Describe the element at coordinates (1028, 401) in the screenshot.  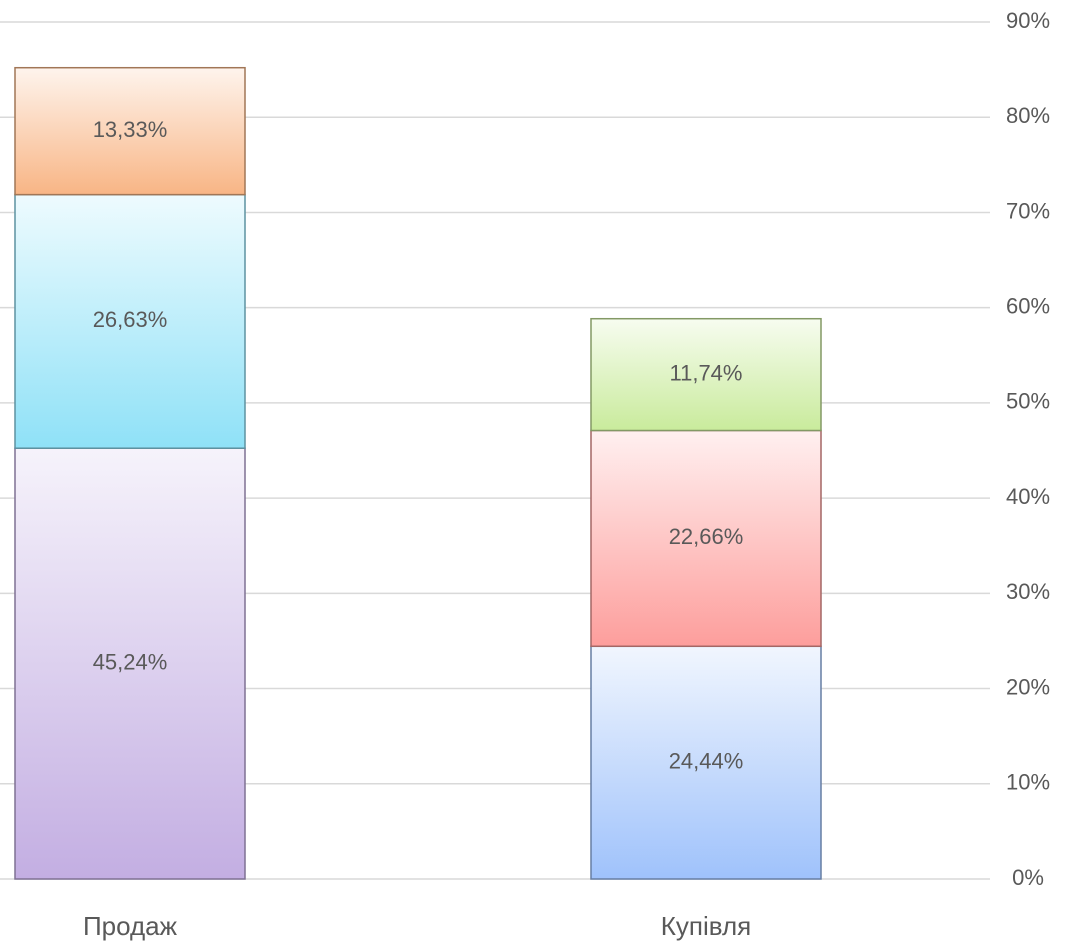
I see `y-tick-label: 50%` at that location.